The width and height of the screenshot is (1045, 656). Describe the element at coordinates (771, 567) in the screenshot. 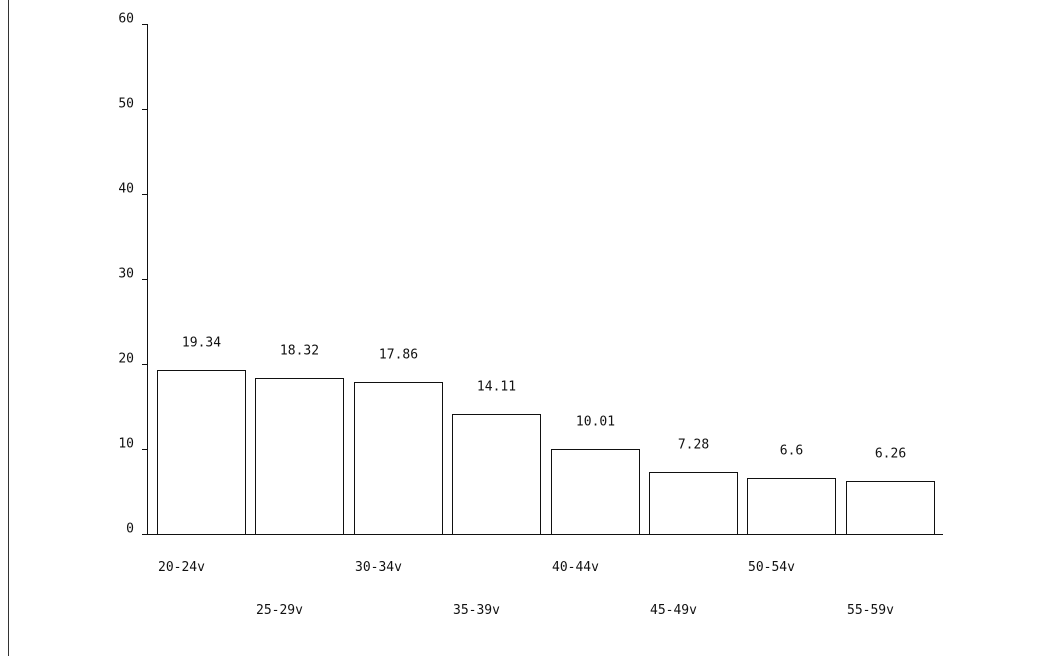

I see `category-label: 50-54v` at that location.